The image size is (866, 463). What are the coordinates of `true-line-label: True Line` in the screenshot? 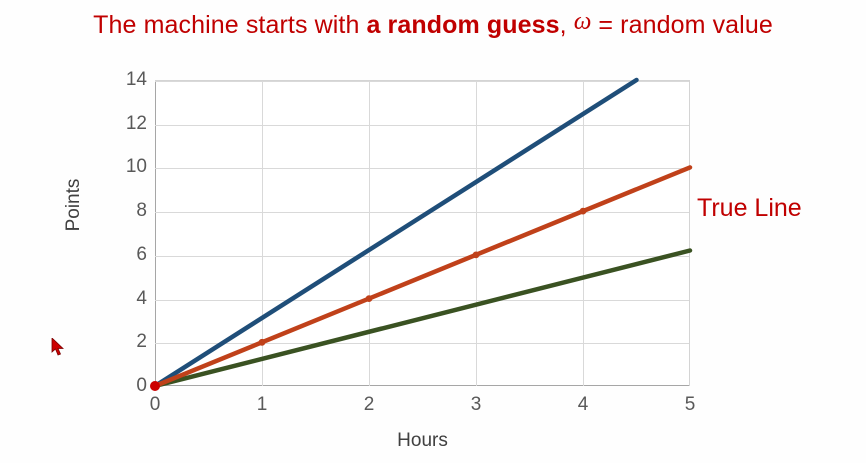 It's located at (749, 208).